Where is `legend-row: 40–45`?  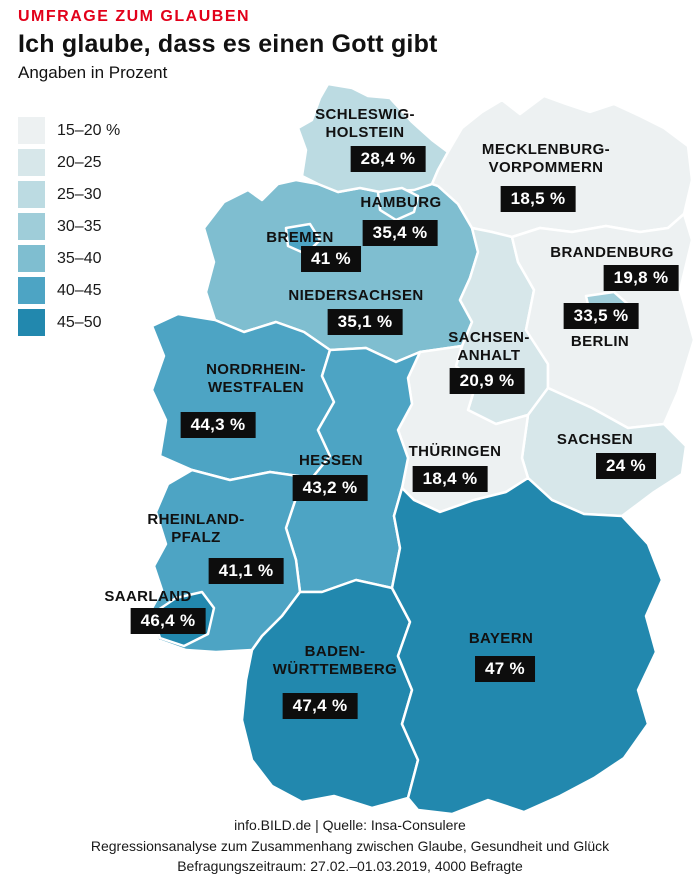 legend-row: 40–45 is located at coordinates (69, 290).